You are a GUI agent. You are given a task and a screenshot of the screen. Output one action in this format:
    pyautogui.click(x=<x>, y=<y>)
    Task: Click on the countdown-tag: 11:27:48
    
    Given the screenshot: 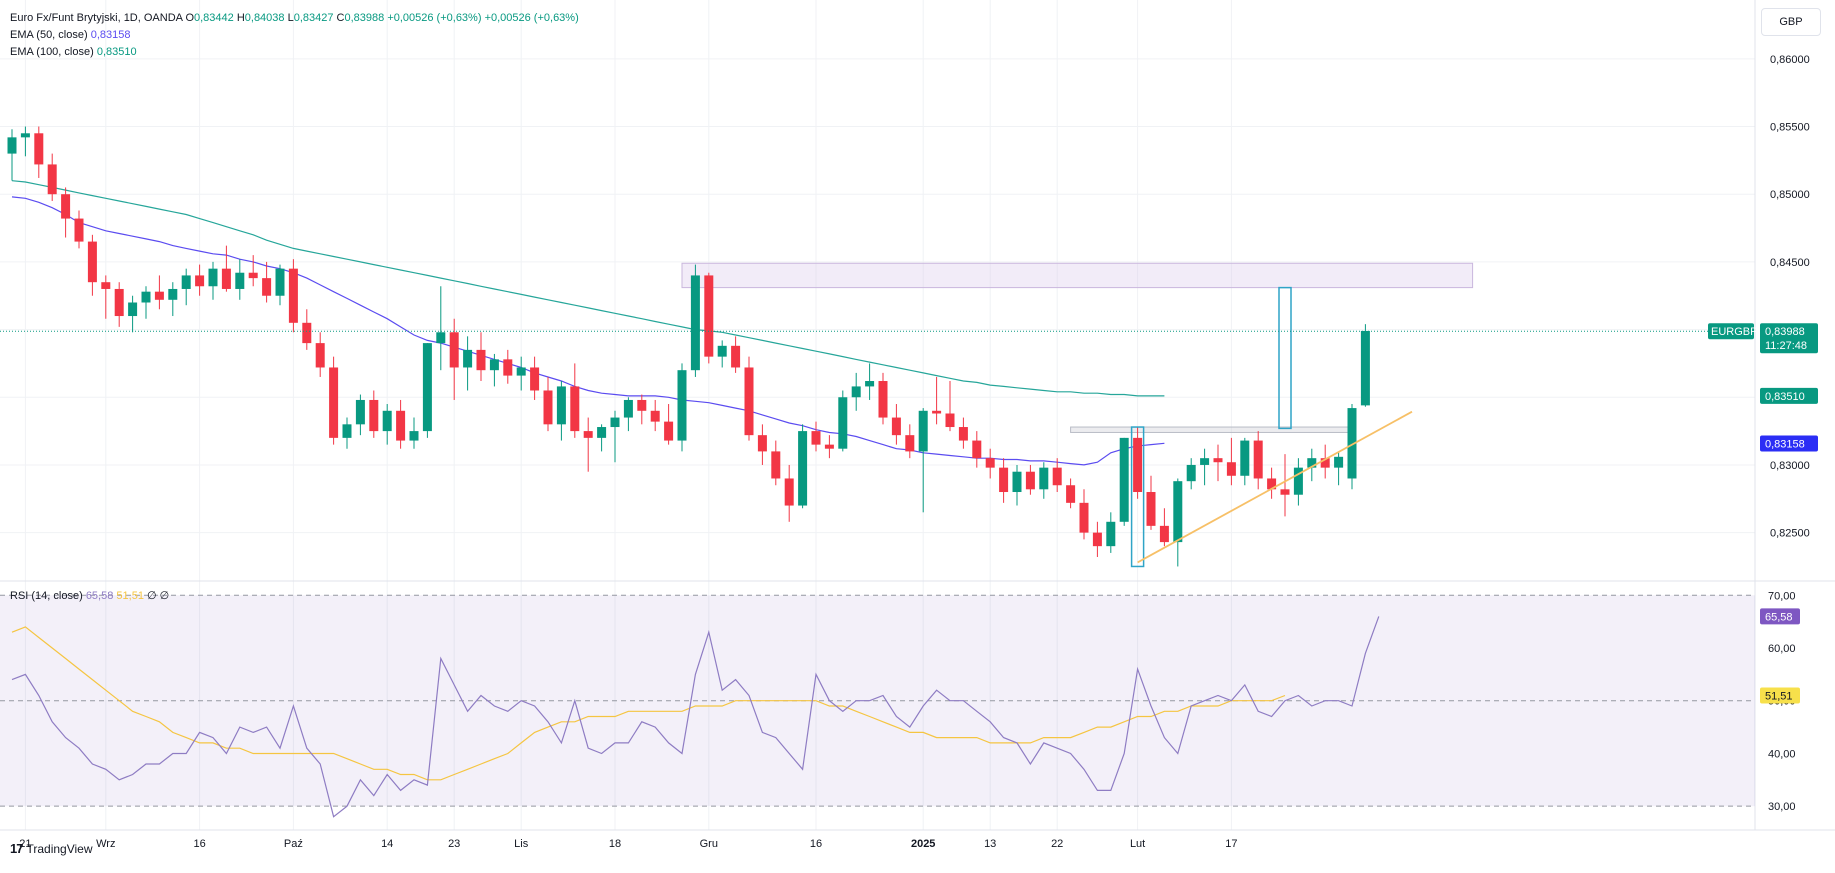 What is the action you would take?
    pyautogui.click(x=1786, y=346)
    